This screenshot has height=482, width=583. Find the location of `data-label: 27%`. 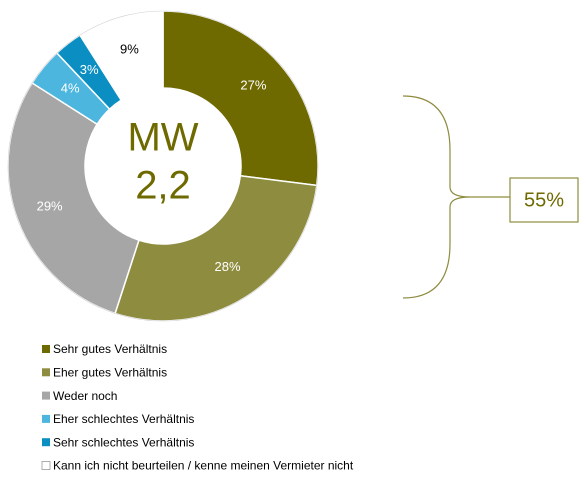

data-label: 27% is located at coordinates (253, 85).